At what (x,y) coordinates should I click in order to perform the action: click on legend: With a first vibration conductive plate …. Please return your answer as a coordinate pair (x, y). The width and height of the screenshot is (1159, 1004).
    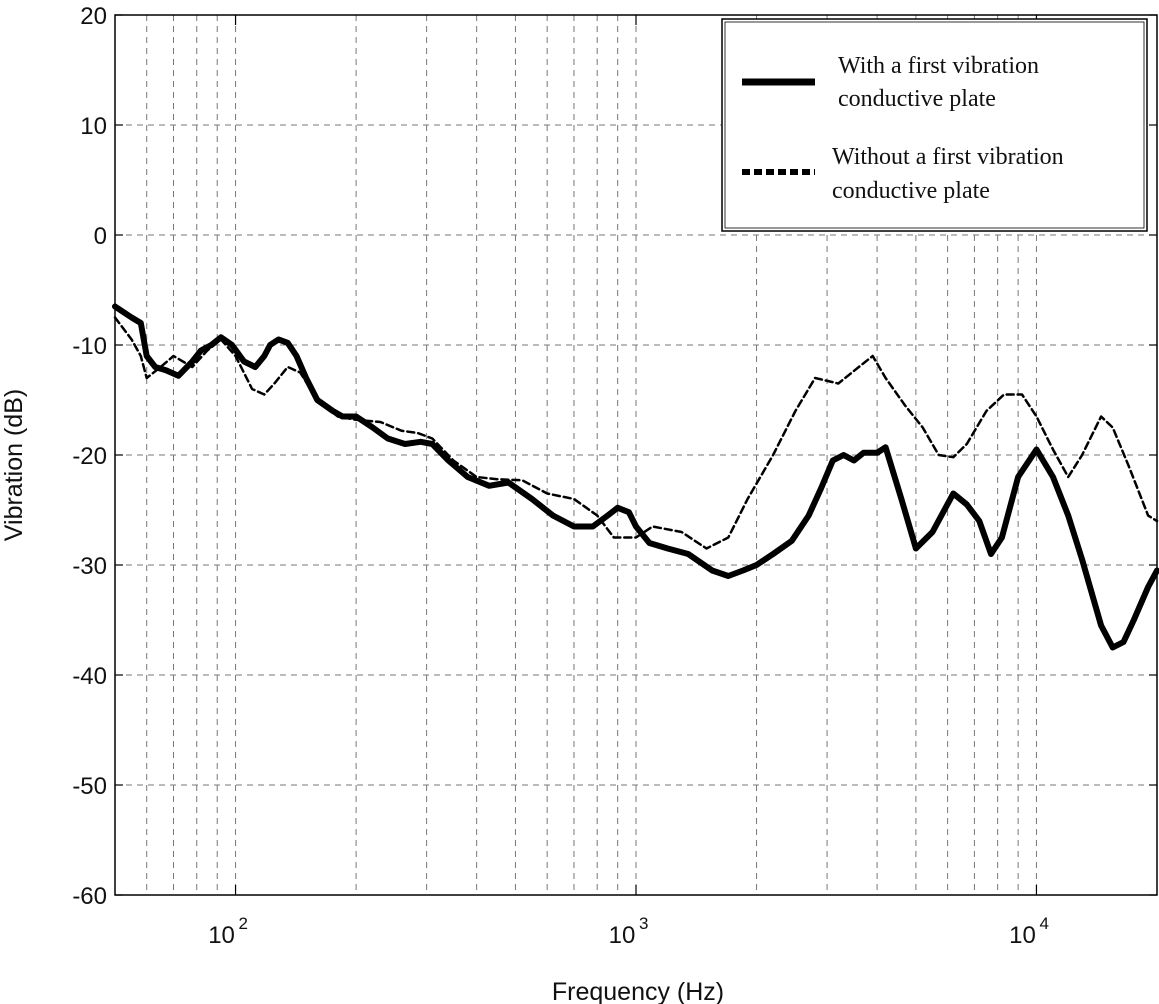
    Looking at the image, I should click on (934, 125).